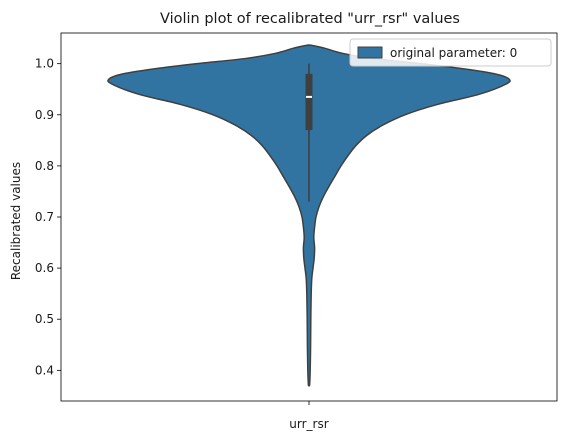 Image resolution: width=567 pixels, height=441 pixels. What do you see at coordinates (44, 319) in the screenshot?
I see `y-tick-label: 0.5` at bounding box center [44, 319].